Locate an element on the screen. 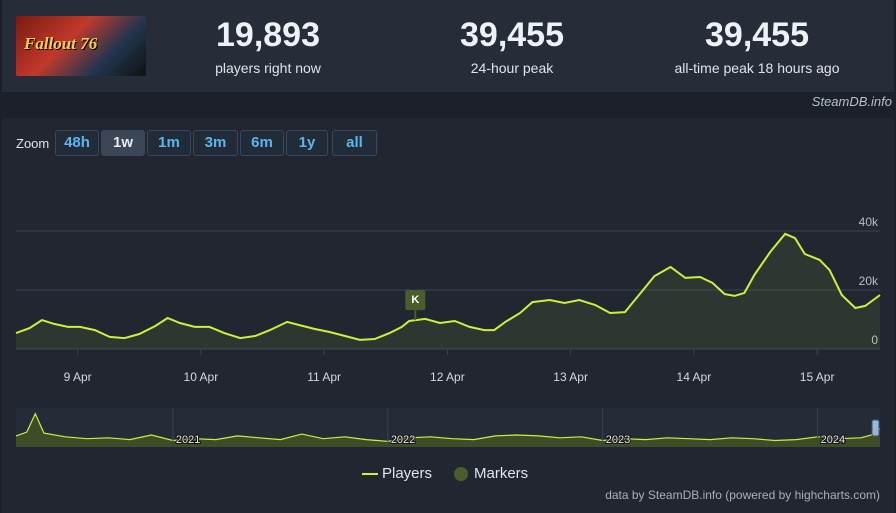 The width and height of the screenshot is (896, 513). logo-text: Fallout 76 is located at coordinates (61, 43).